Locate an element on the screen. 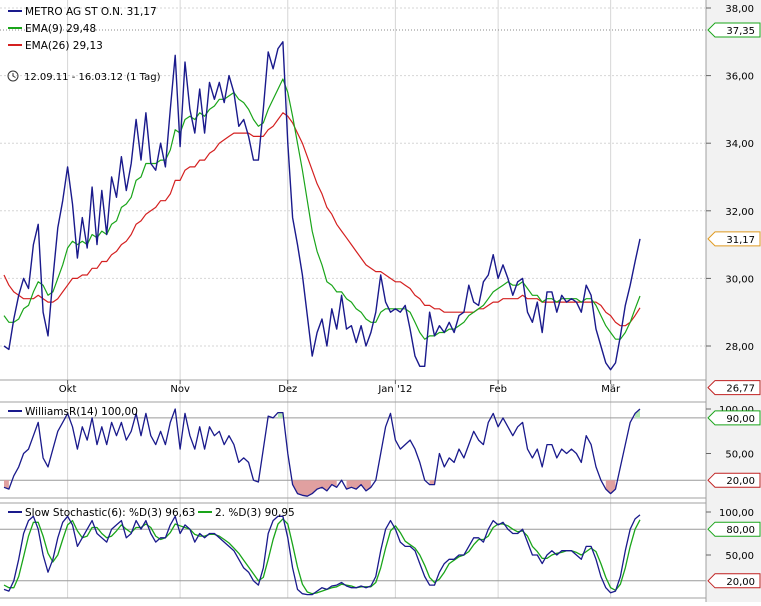  legend-ema9: EMA(9) 29,48 is located at coordinates (60, 29).